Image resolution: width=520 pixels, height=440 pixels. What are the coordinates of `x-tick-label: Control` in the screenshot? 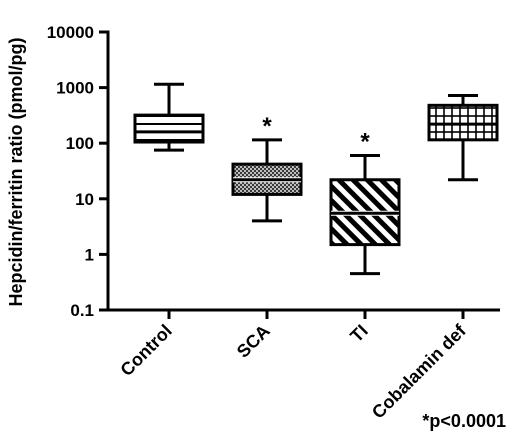 It's located at (145, 350).